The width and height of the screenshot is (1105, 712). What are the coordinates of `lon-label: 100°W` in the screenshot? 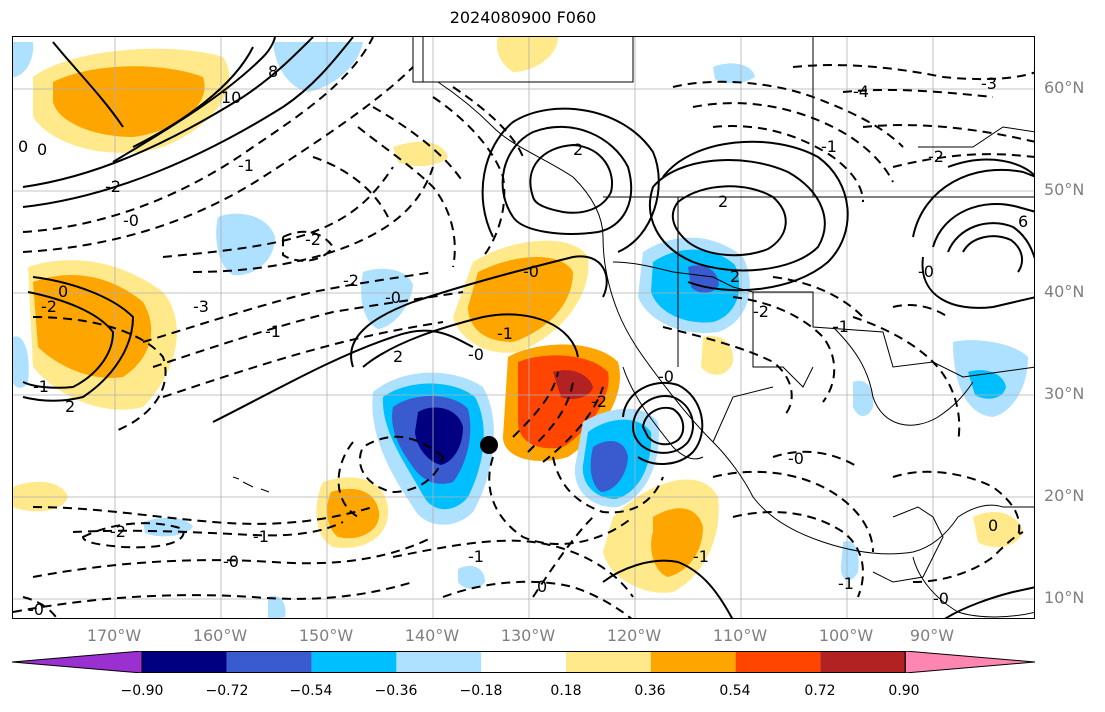 It's located at (846, 635).